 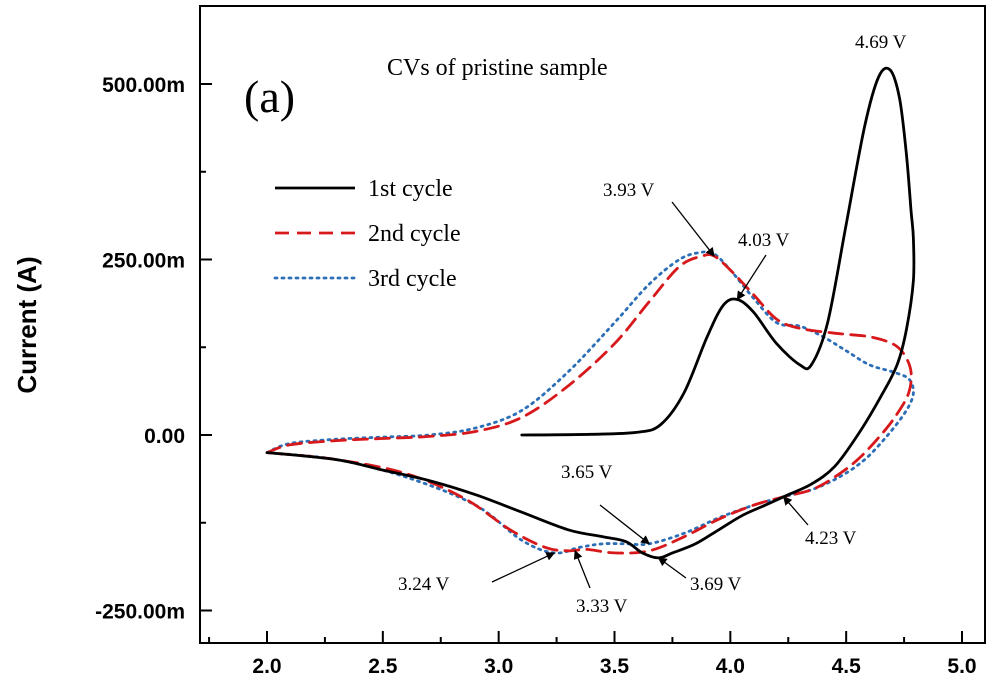 I want to click on annotation-393-label: 3.93 V, so click(x=629, y=190).